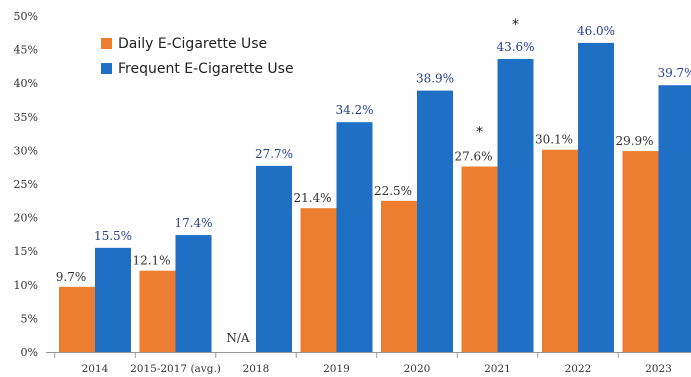 The width and height of the screenshot is (691, 377). What do you see at coordinates (71, 277) in the screenshot?
I see `data-label-daily: 9.7%` at bounding box center [71, 277].